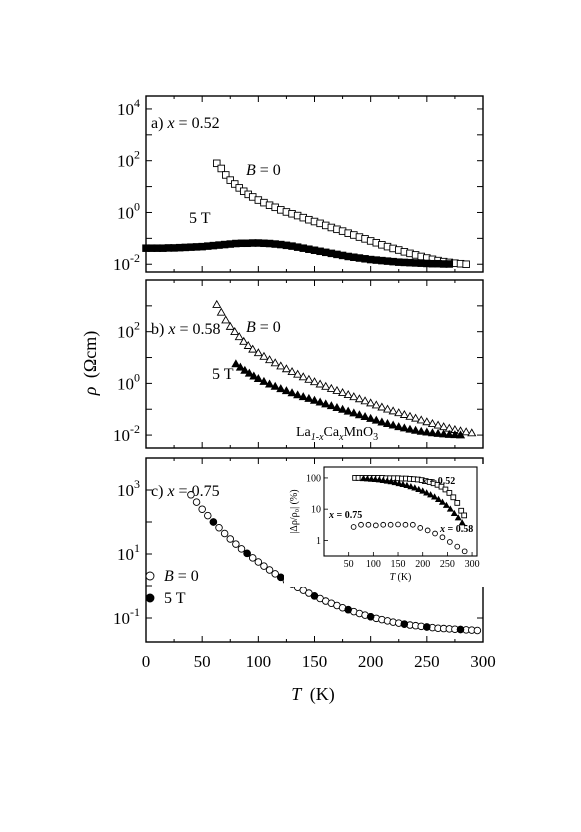  What do you see at coordinates (297, 694) in the screenshot?
I see `x-axis-label-symbol: T` at bounding box center [297, 694].